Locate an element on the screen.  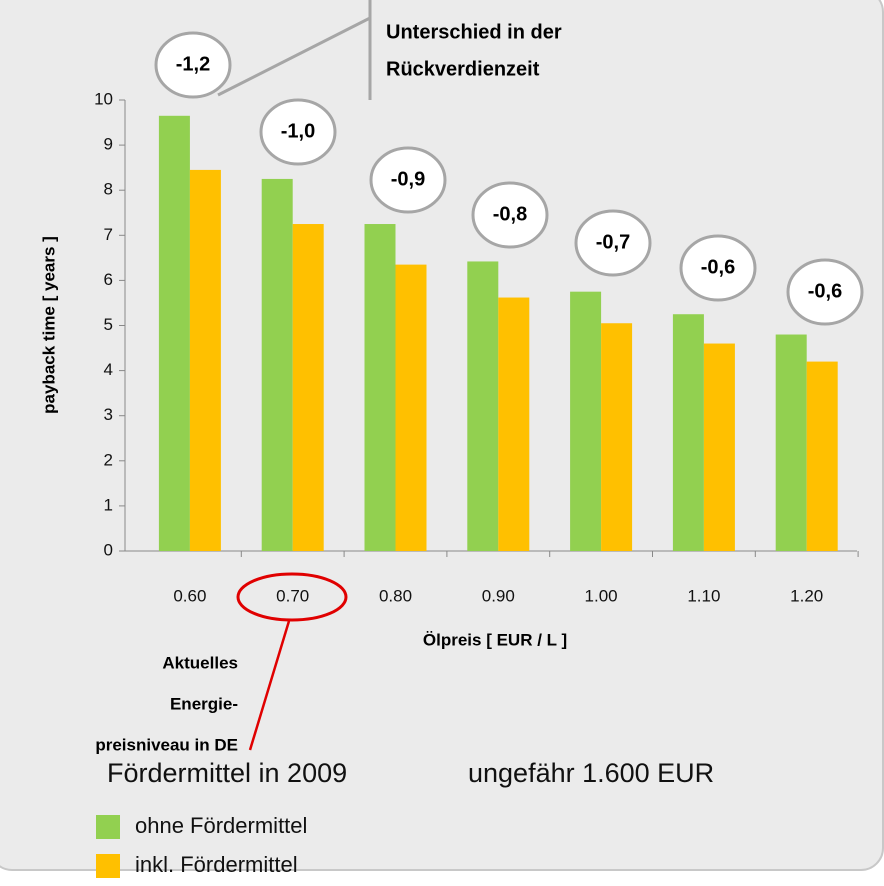
y-tick-label: 3 is located at coordinates (108, 414).